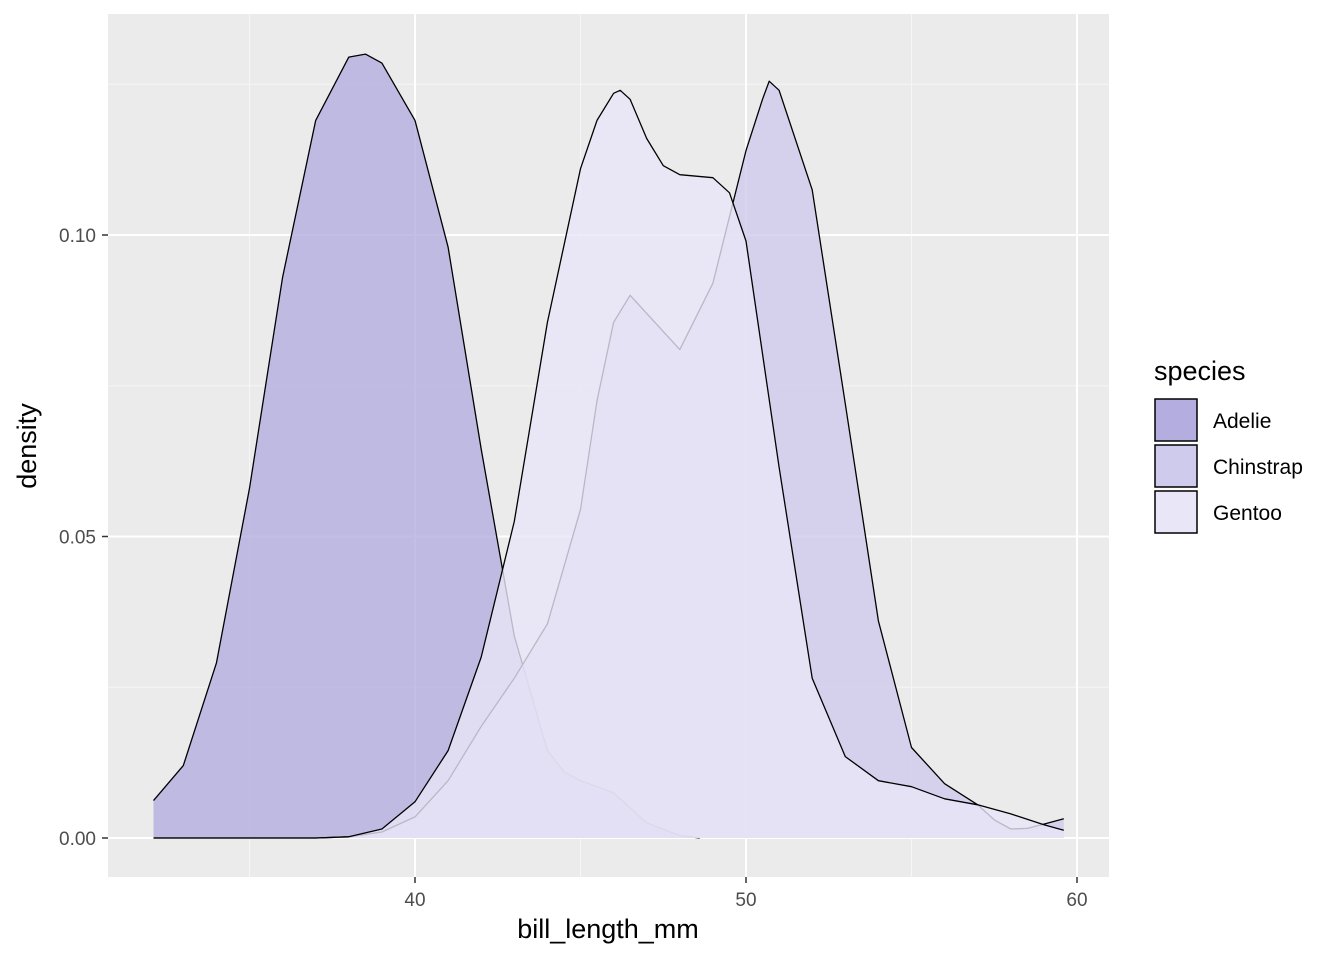  What do you see at coordinates (1258, 467) in the screenshot?
I see `legend-label-chinstrap: Chinstrap` at bounding box center [1258, 467].